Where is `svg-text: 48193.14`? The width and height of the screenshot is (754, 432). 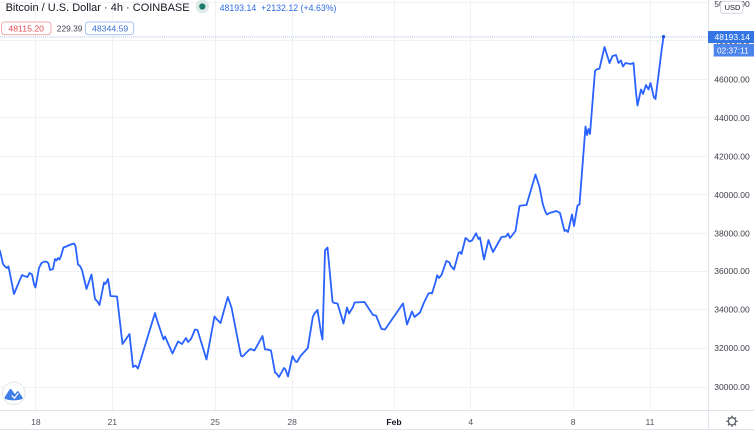 svg-text: 48193.14 is located at coordinates (733, 37).